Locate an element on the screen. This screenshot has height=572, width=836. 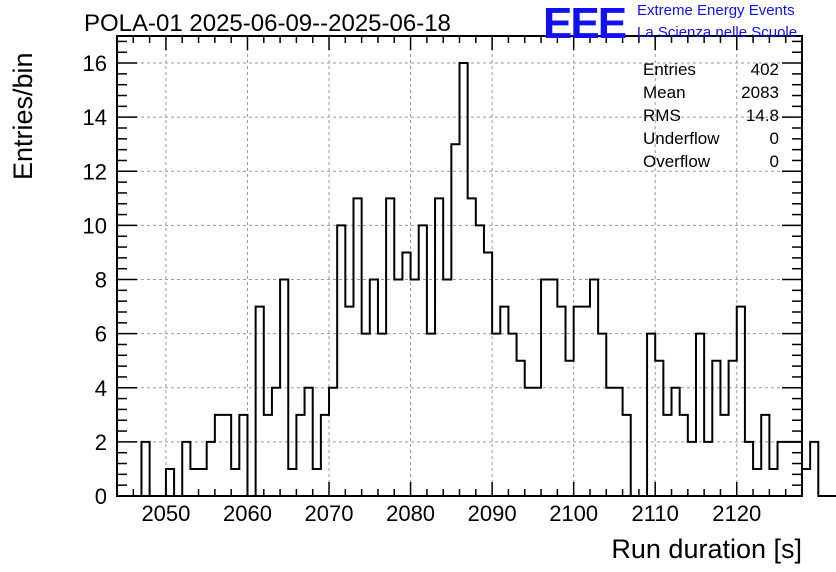
y-tick-label: 6 is located at coordinates (101, 334).